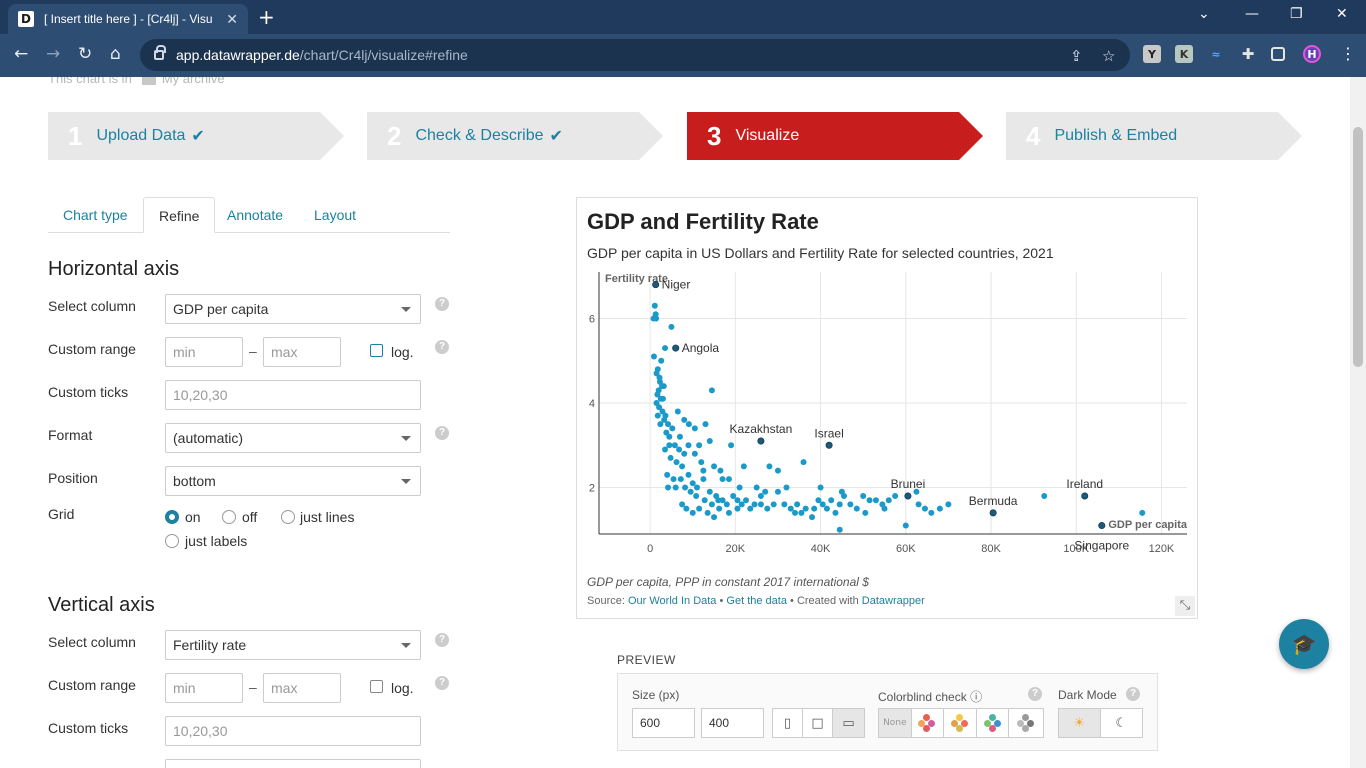  I want to click on colorblind-label-text: Colorblind check, so click(922, 697).